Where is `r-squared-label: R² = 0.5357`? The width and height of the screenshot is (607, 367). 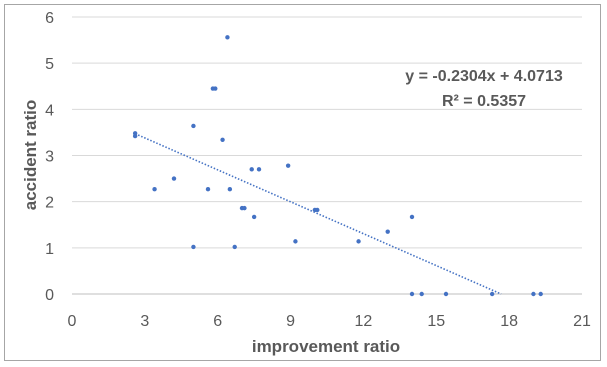 r-squared-label: R² = 0.5357 is located at coordinates (484, 101).